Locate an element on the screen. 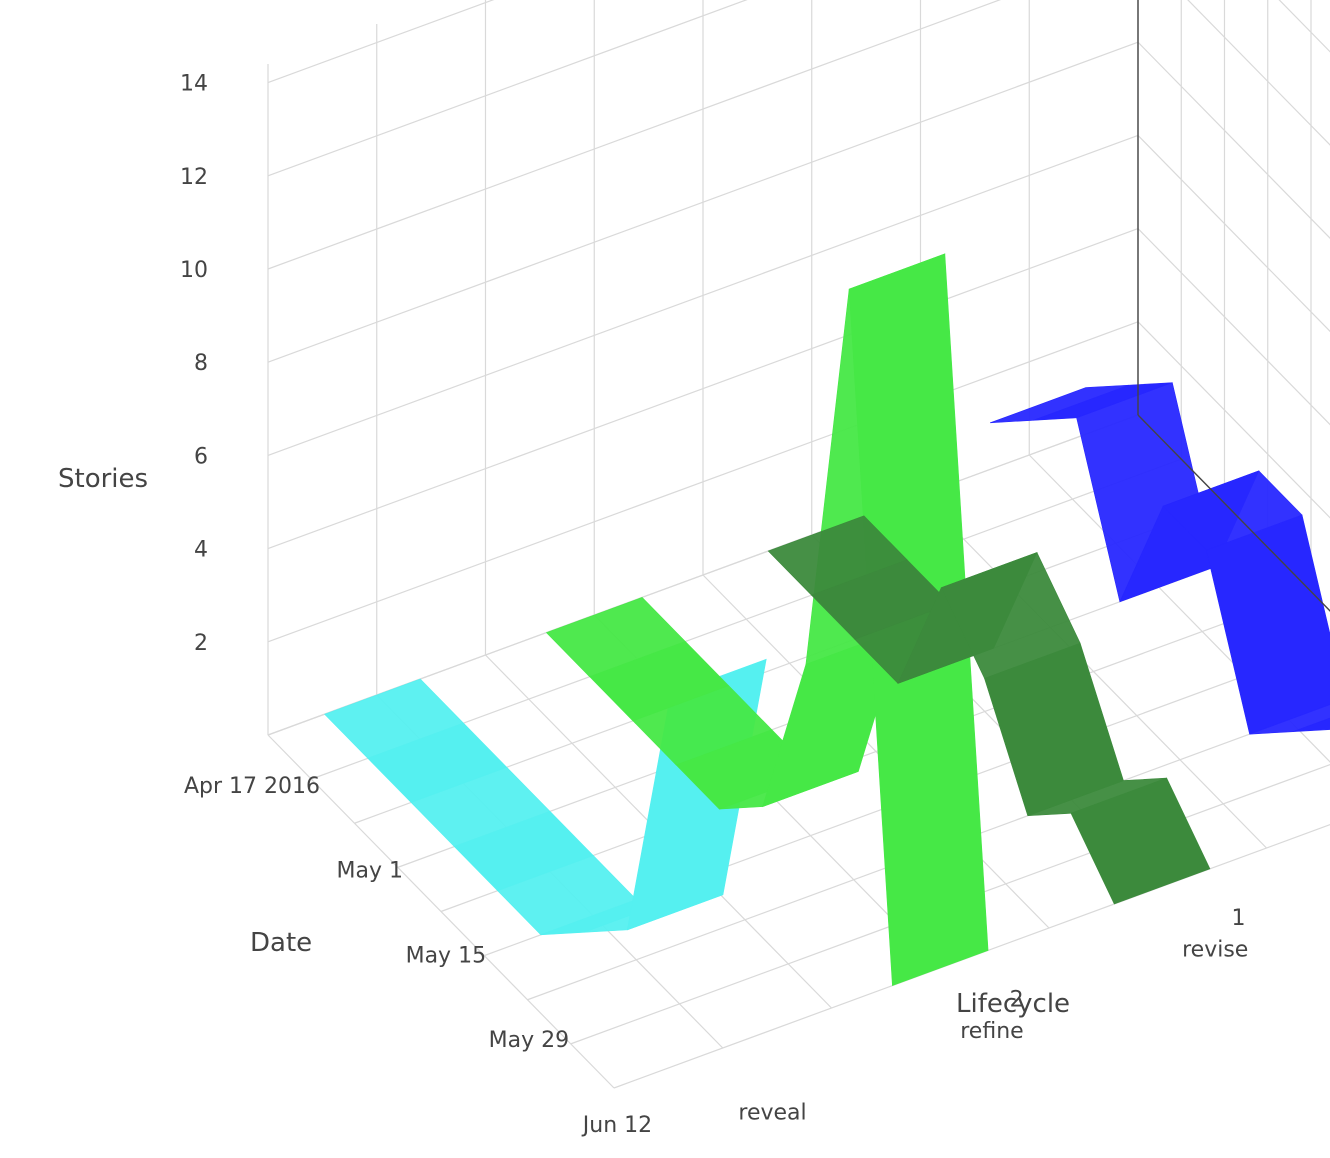 The height and width of the screenshot is (1158, 1330). y-tick-label: 1 is located at coordinates (1238, 918).